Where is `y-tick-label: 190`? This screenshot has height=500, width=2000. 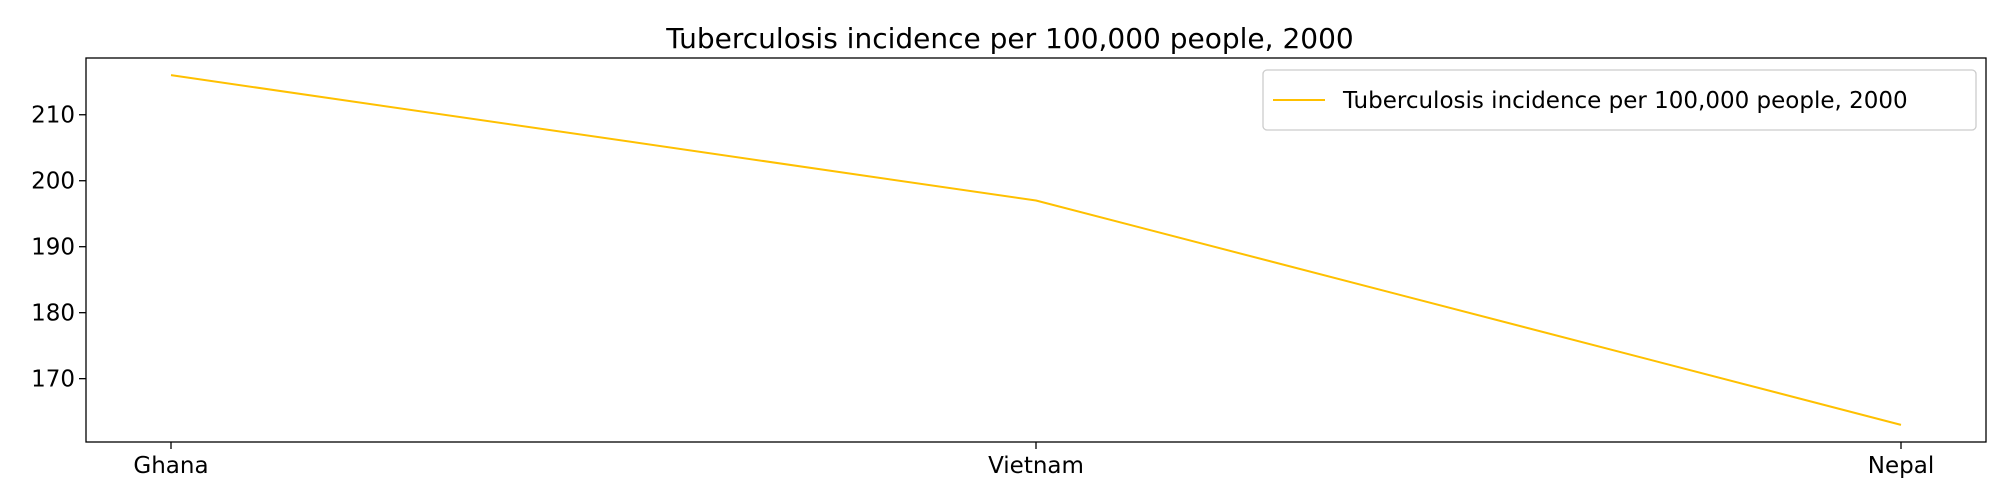 y-tick-label: 190 is located at coordinates (53, 248).